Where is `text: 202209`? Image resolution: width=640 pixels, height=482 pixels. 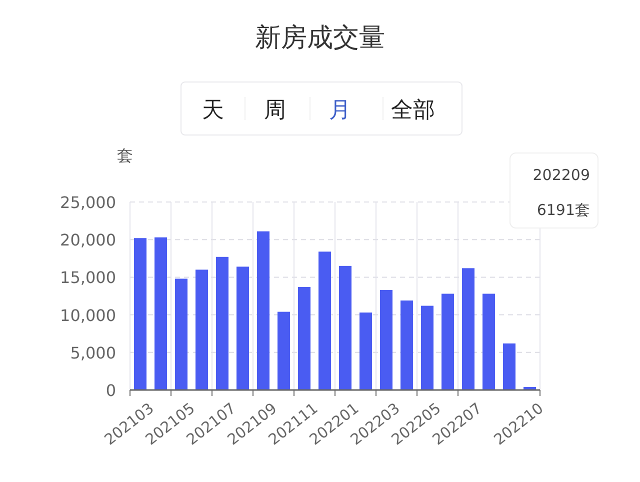
text: 202209 is located at coordinates (561, 175).